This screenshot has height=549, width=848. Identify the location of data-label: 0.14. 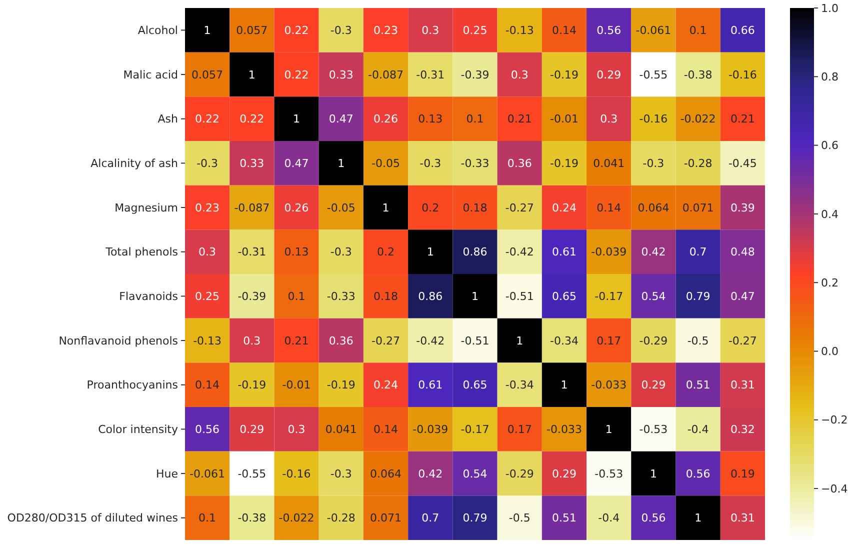
(609, 207).